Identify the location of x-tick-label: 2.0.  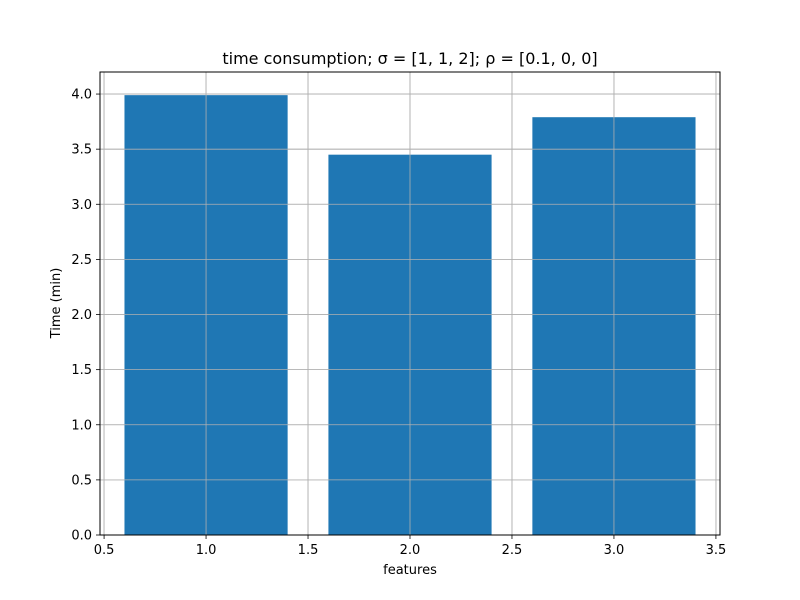
(410, 550).